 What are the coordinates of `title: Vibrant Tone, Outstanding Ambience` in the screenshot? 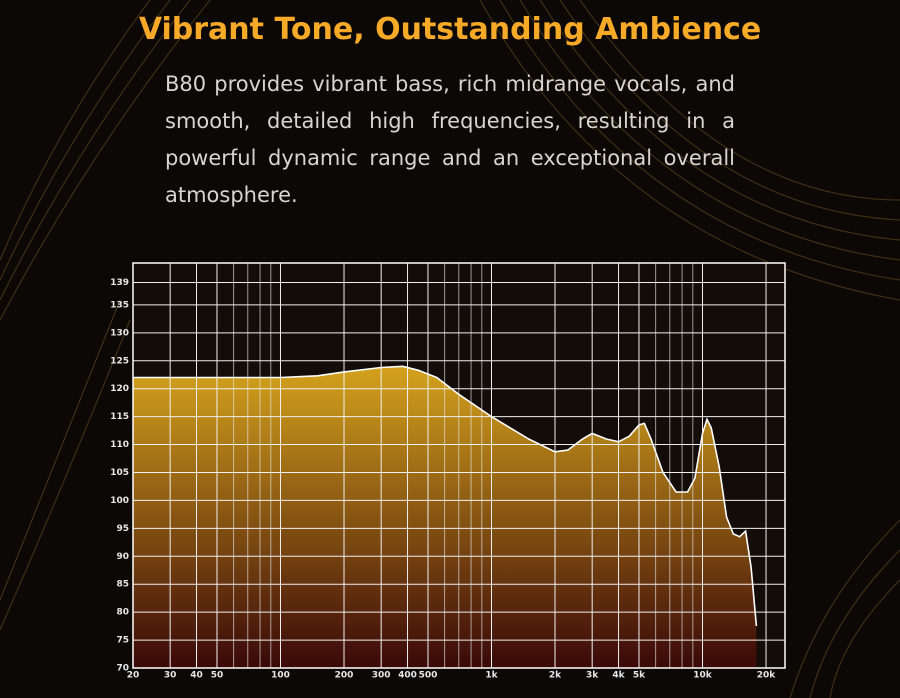 It's located at (450, 29).